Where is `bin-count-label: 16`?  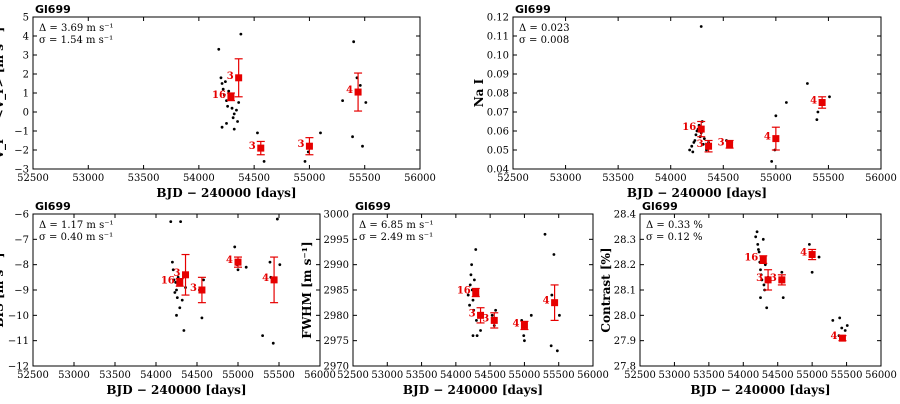
bin-count-label: 16 is located at coordinates (689, 127).